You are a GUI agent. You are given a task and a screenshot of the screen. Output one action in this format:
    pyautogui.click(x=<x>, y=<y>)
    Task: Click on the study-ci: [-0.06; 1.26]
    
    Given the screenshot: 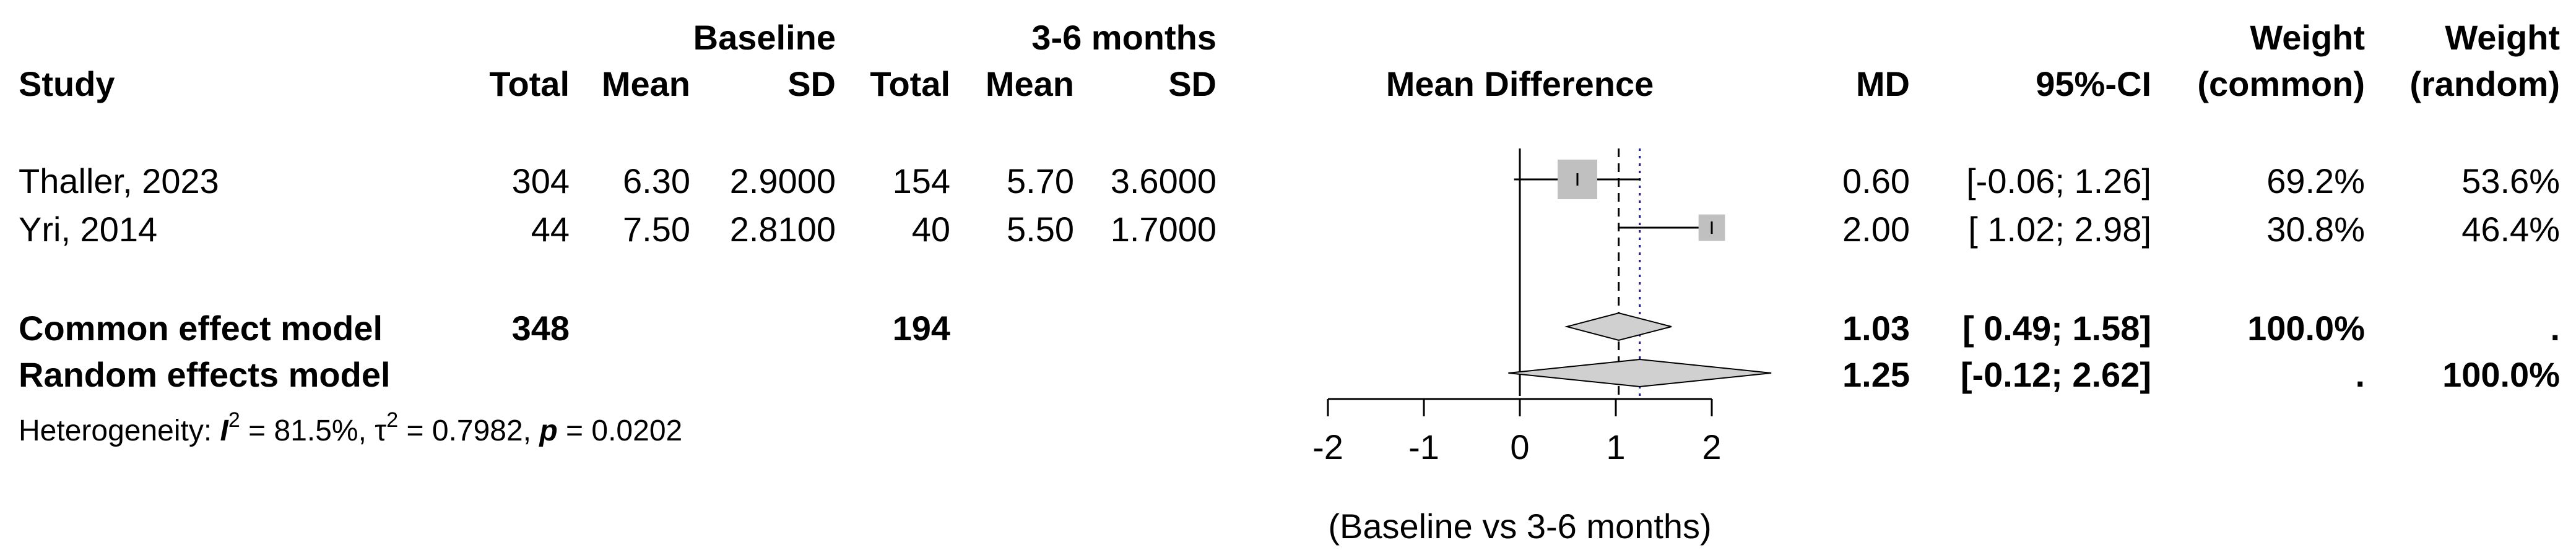 What is the action you would take?
    pyautogui.click(x=2058, y=181)
    